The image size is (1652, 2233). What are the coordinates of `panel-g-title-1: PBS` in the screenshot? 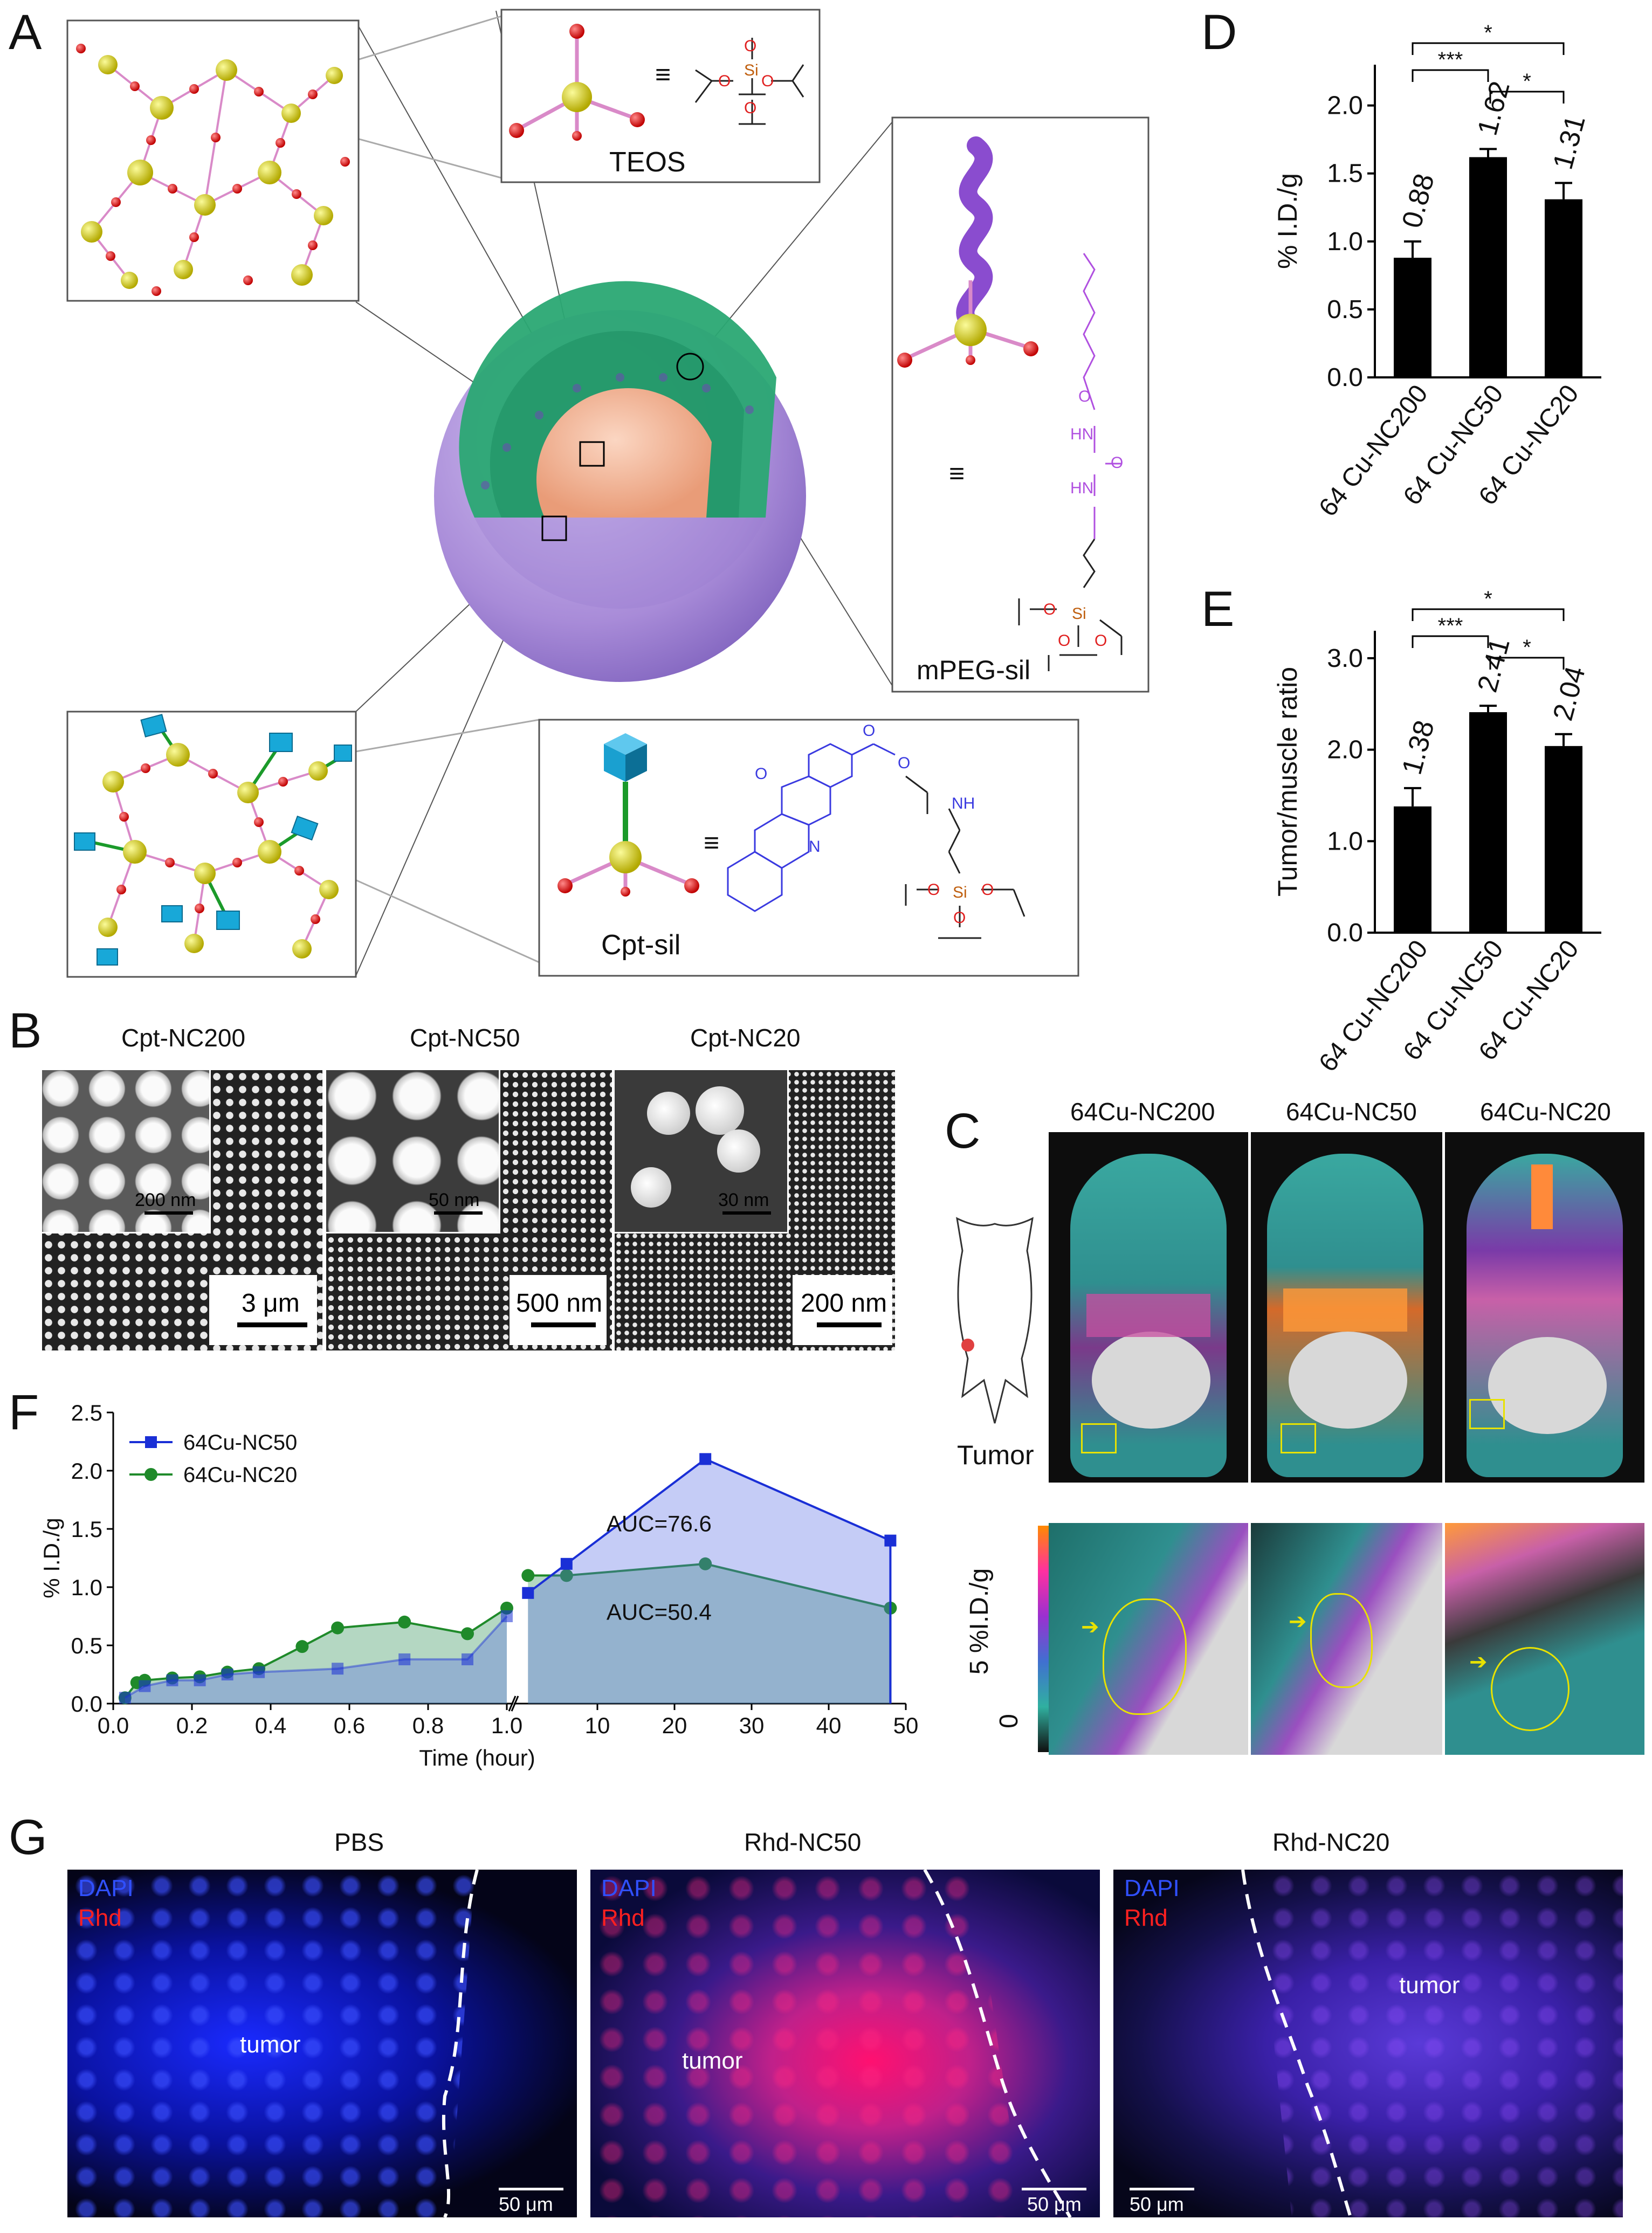 It's located at (359, 1842).